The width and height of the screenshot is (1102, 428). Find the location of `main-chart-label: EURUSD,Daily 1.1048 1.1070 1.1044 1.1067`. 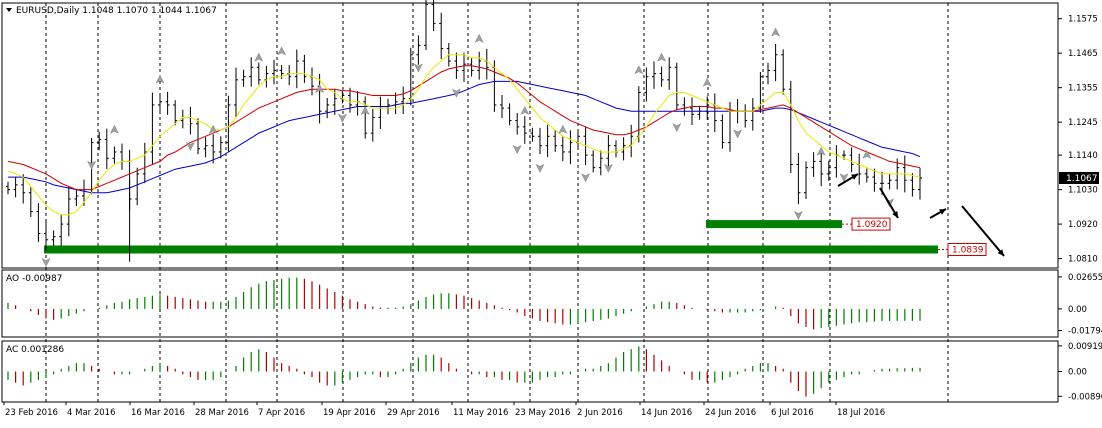

main-chart-label: EURUSD,Daily 1.1048 1.1070 1.1044 1.1067 is located at coordinates (116, 11).